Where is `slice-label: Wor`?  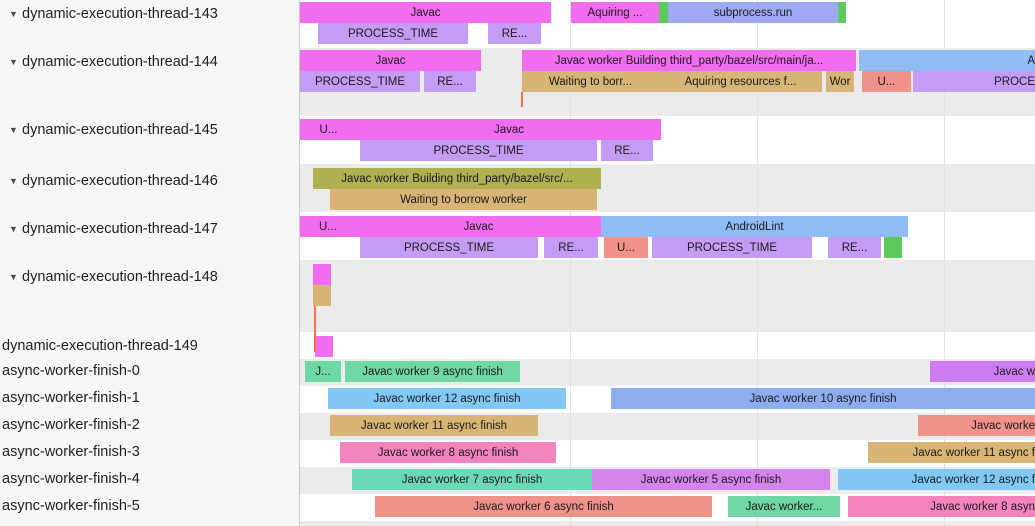
slice-label: Wor is located at coordinates (840, 81).